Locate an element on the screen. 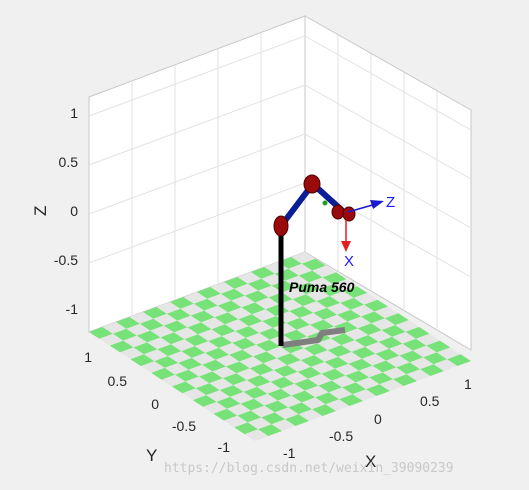 The image size is (529, 490). z-tick-label: -0.5 is located at coordinates (66, 260).